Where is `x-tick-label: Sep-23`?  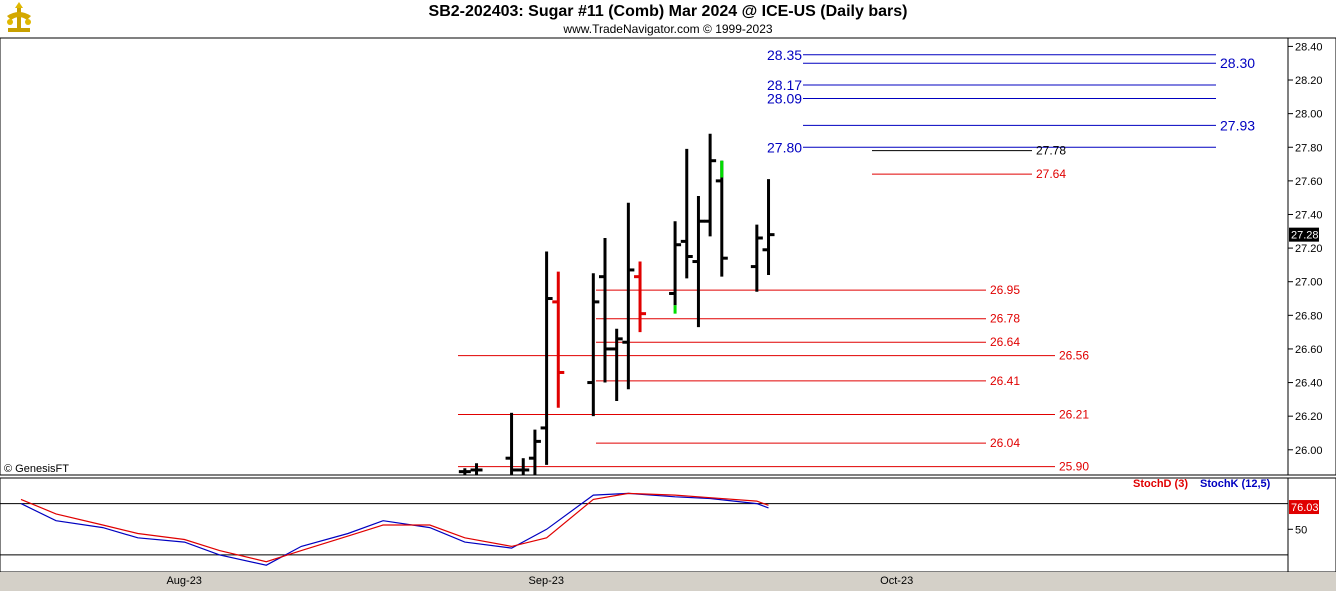
x-tick-label: Sep-23 is located at coordinates (546, 581).